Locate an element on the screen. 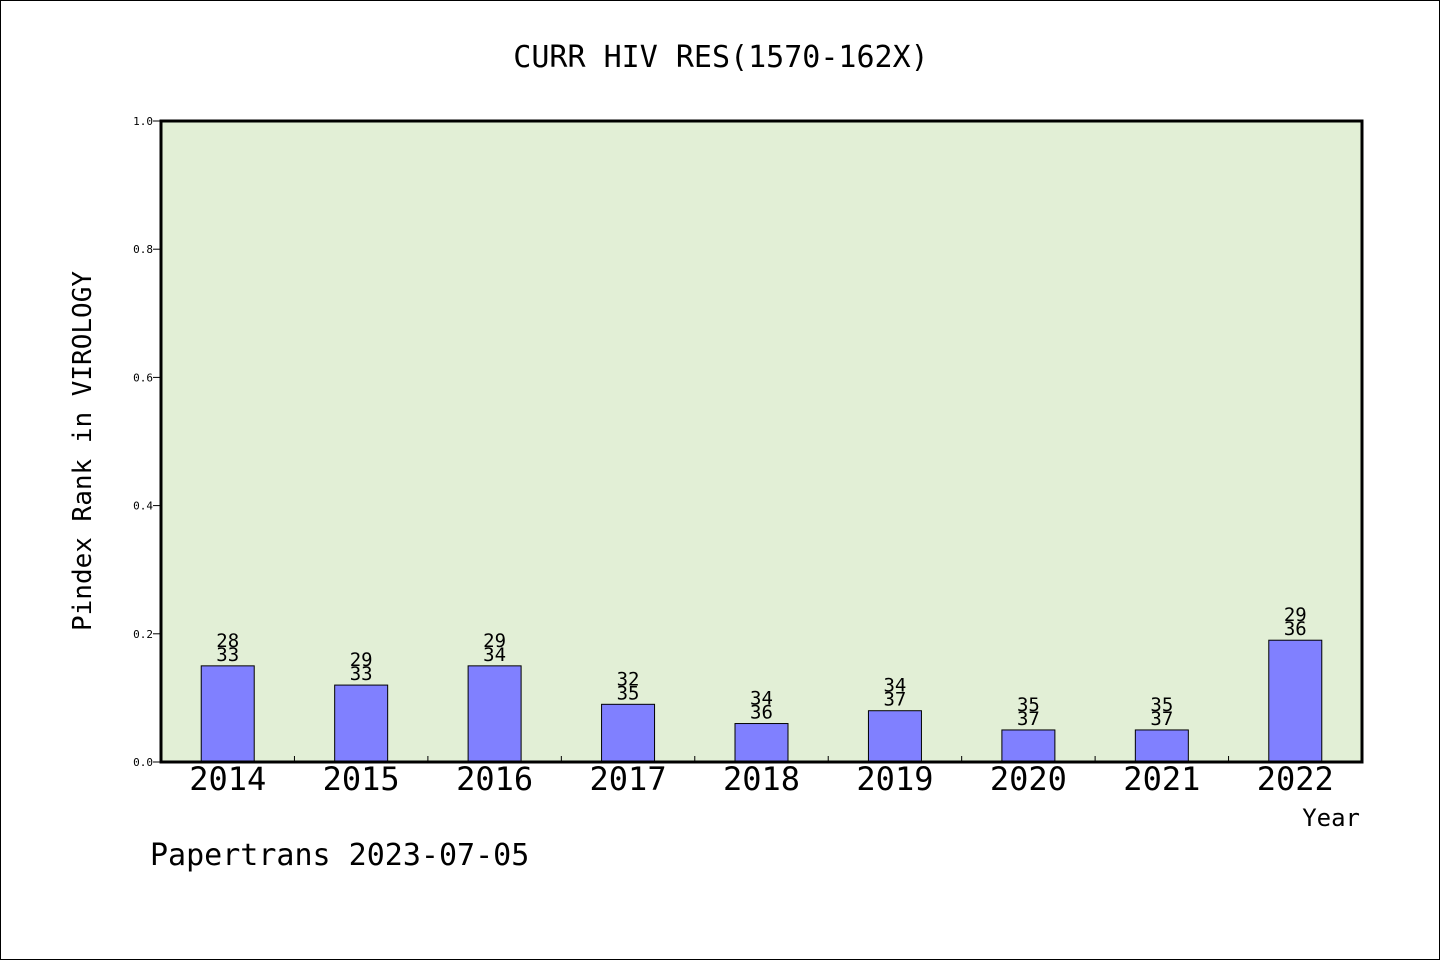  bar-2017 is located at coordinates (628, 733).